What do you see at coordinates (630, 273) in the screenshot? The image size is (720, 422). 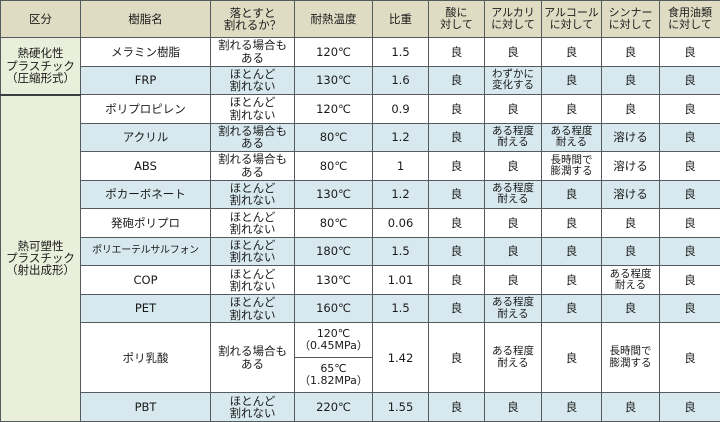 I see `thinner-line1: ある程度` at bounding box center [630, 273].